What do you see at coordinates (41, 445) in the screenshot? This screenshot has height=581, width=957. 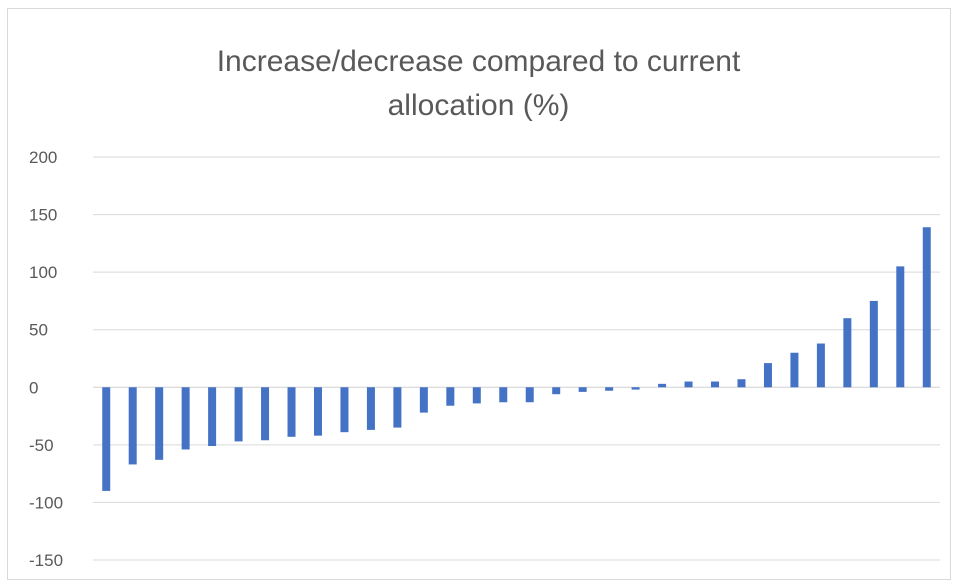 I see `y-tick-label: -50` at bounding box center [41, 445].